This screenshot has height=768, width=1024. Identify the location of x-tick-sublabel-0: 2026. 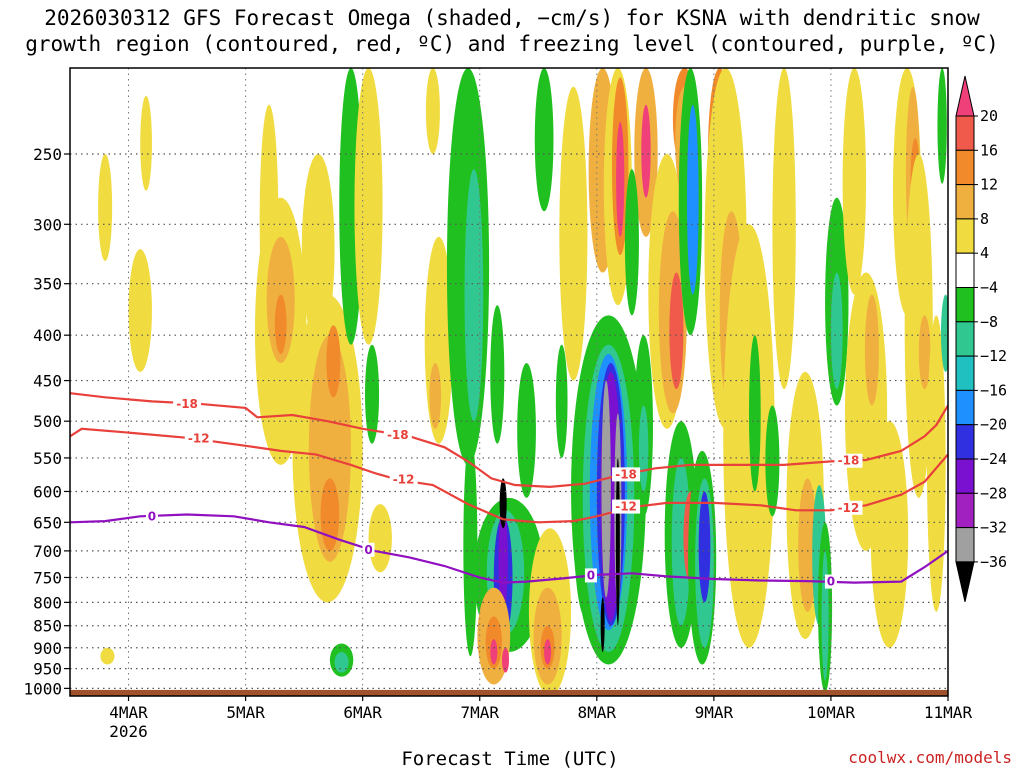
(128, 731).